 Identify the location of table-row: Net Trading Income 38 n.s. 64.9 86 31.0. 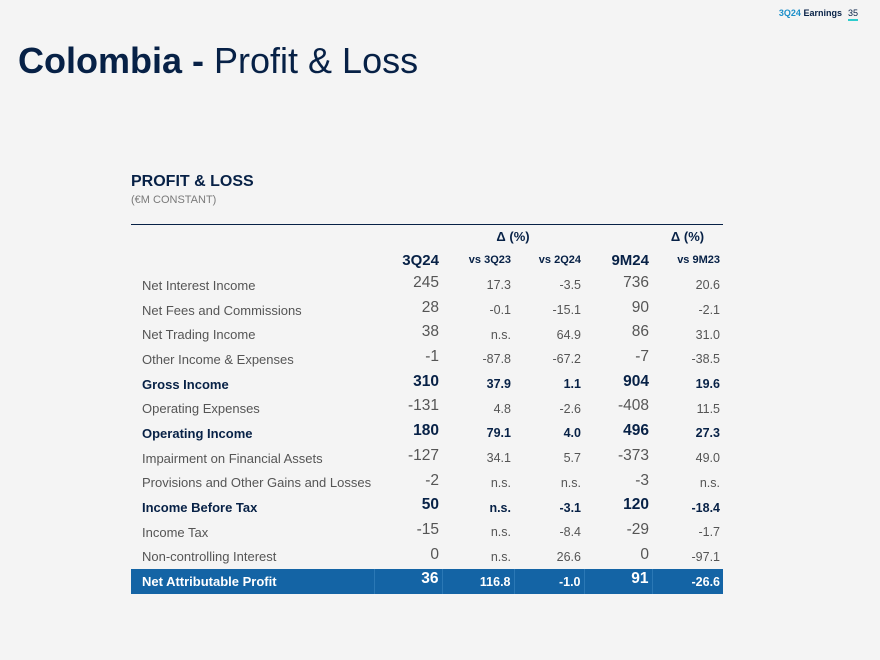
(427, 334).